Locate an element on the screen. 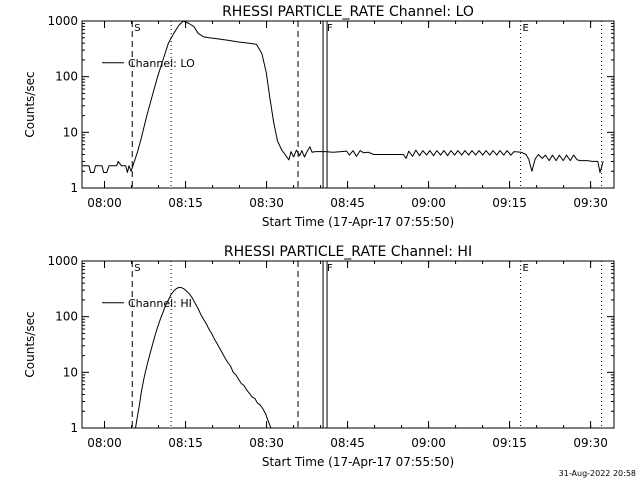 The width and height of the screenshot is (640, 480). generation-timestamp: 31-Aug-2022 20:58 is located at coordinates (597, 473).